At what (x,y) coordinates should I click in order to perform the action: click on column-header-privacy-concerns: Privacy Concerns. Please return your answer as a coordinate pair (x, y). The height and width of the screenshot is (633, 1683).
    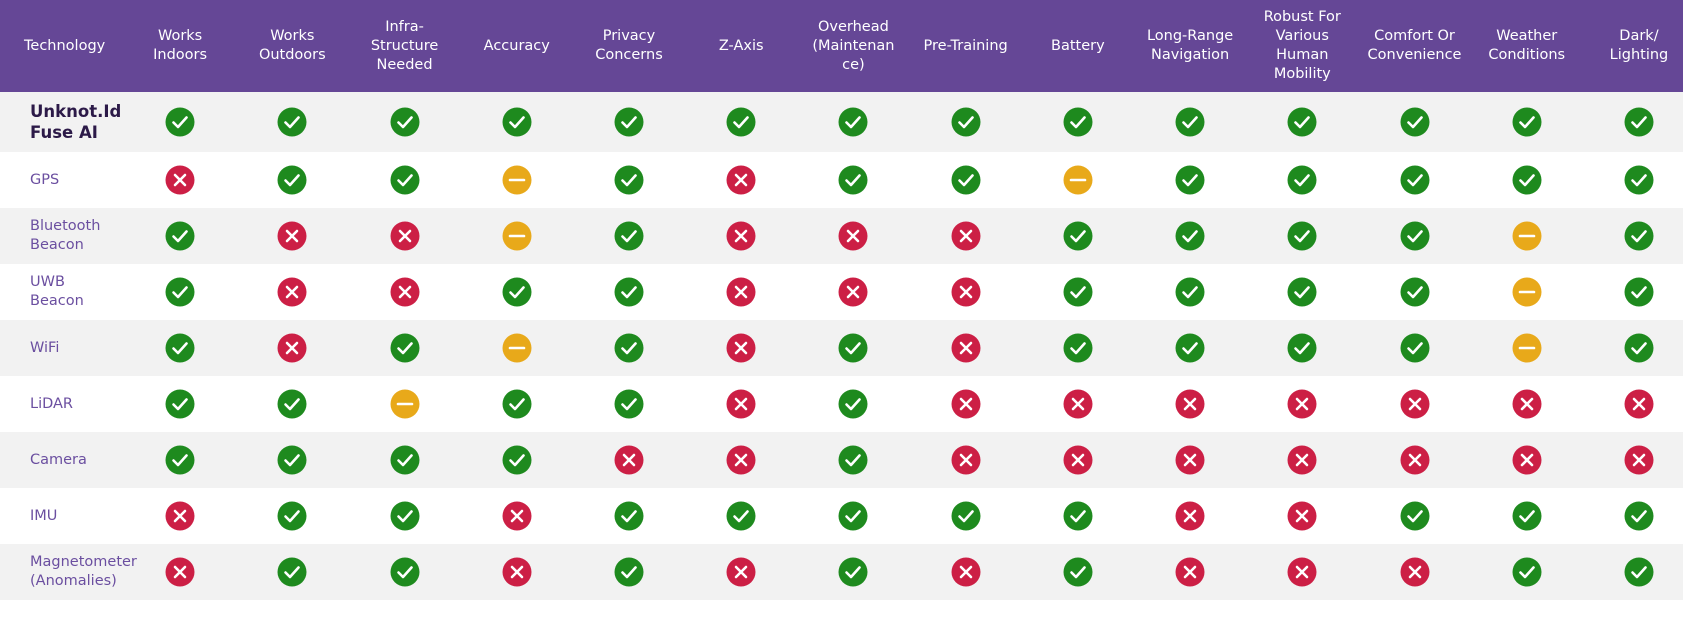
    Looking at the image, I should click on (629, 45).